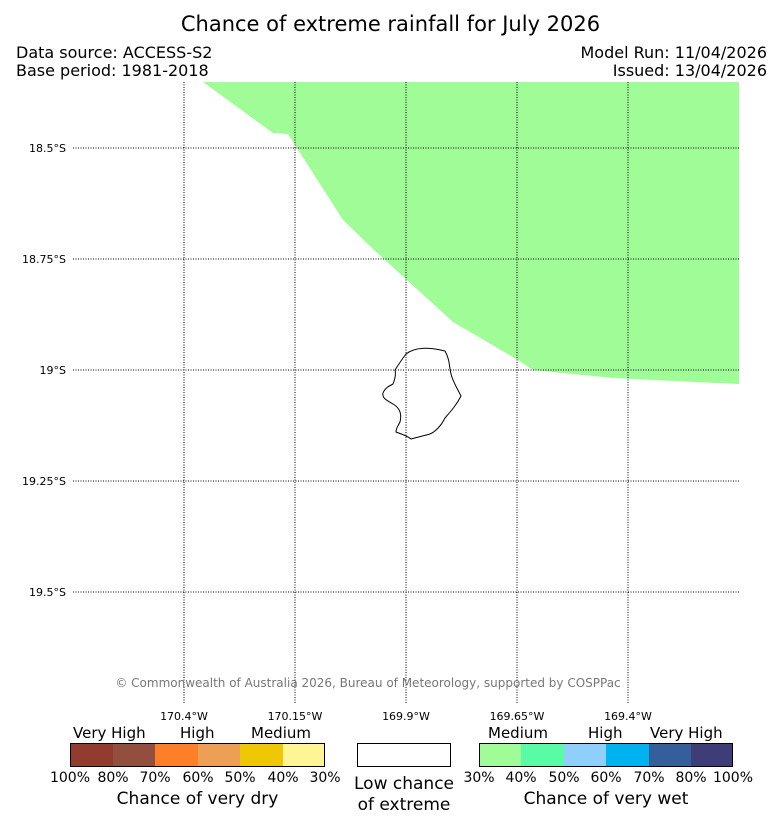 Image resolution: width=781 pixels, height=827 pixels. What do you see at coordinates (422, 393) in the screenshot?
I see `niue-island-outline` at bounding box center [422, 393].